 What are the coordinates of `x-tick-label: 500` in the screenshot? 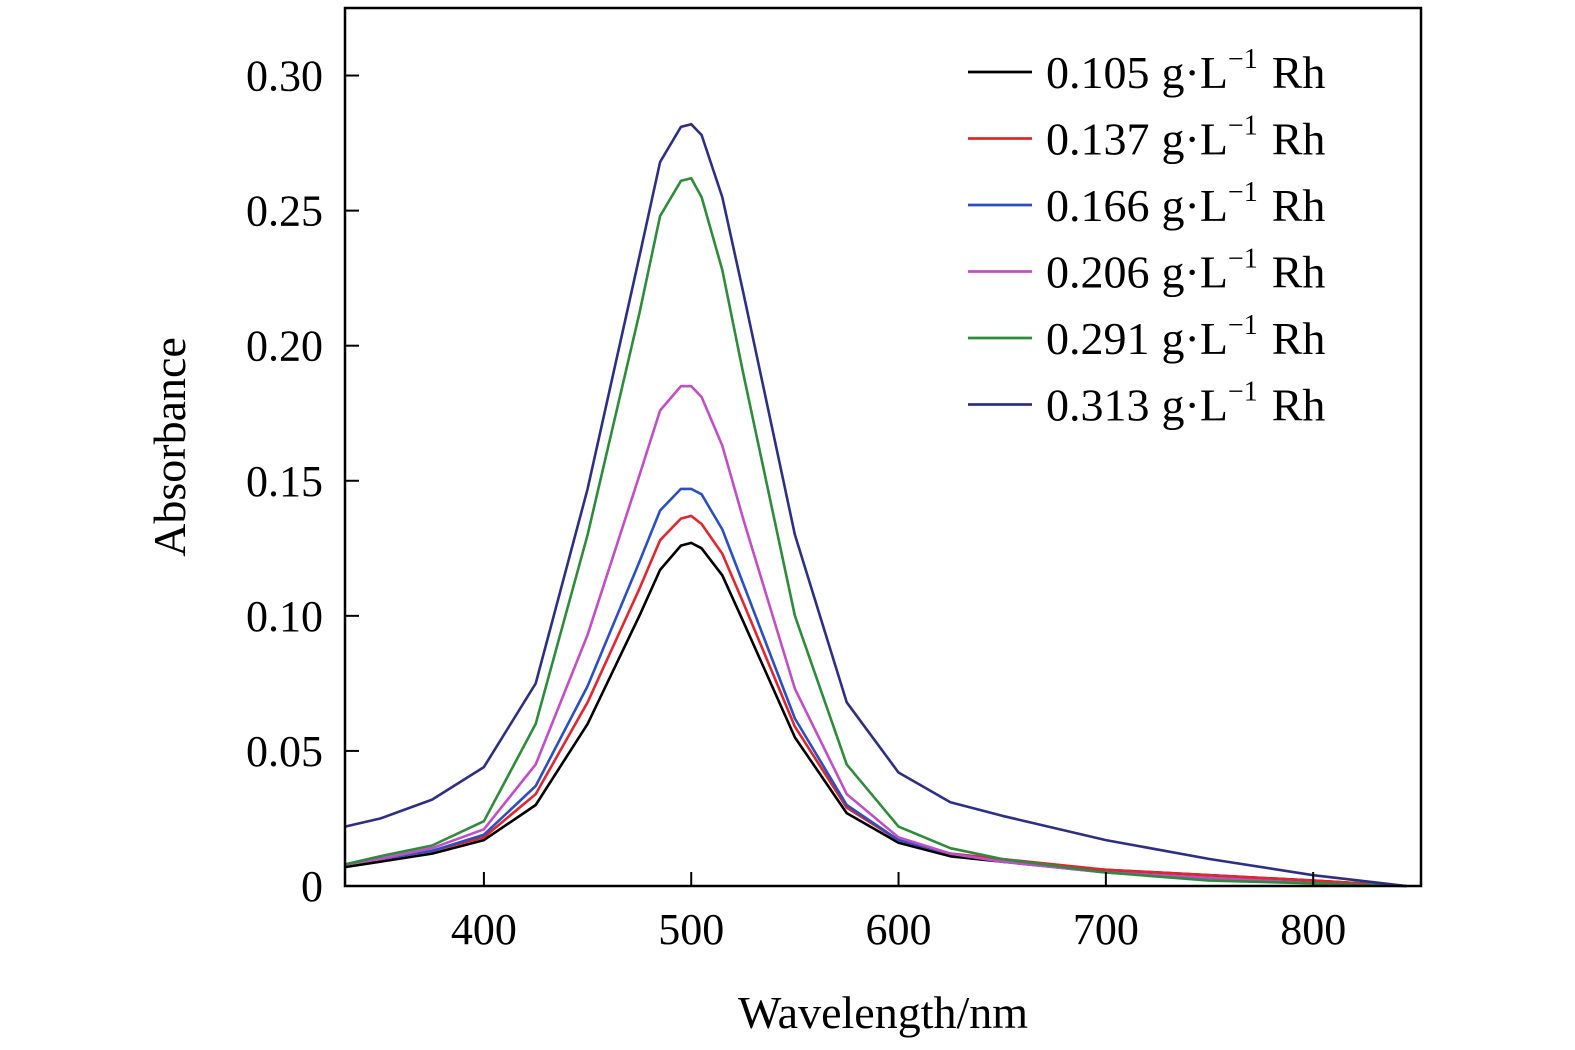 It's located at (691, 929).